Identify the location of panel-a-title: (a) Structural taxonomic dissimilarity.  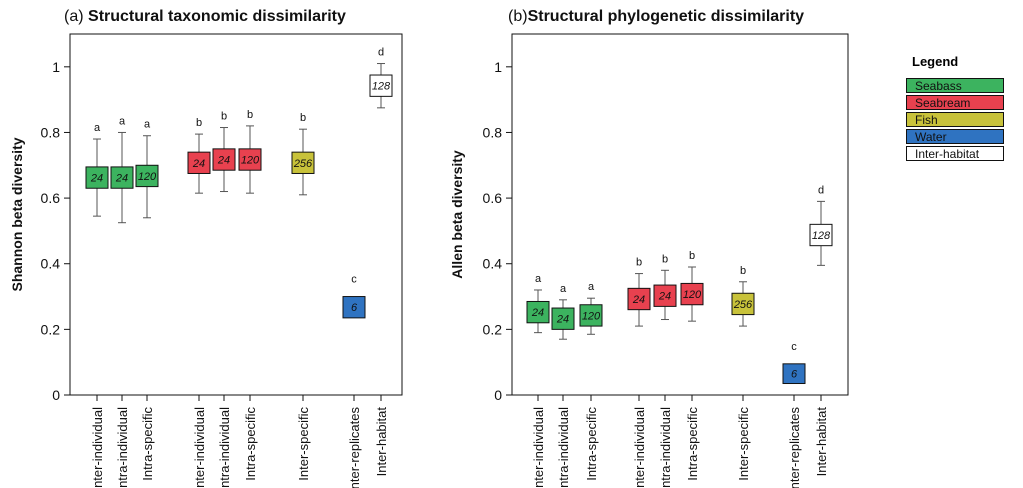
(205, 17).